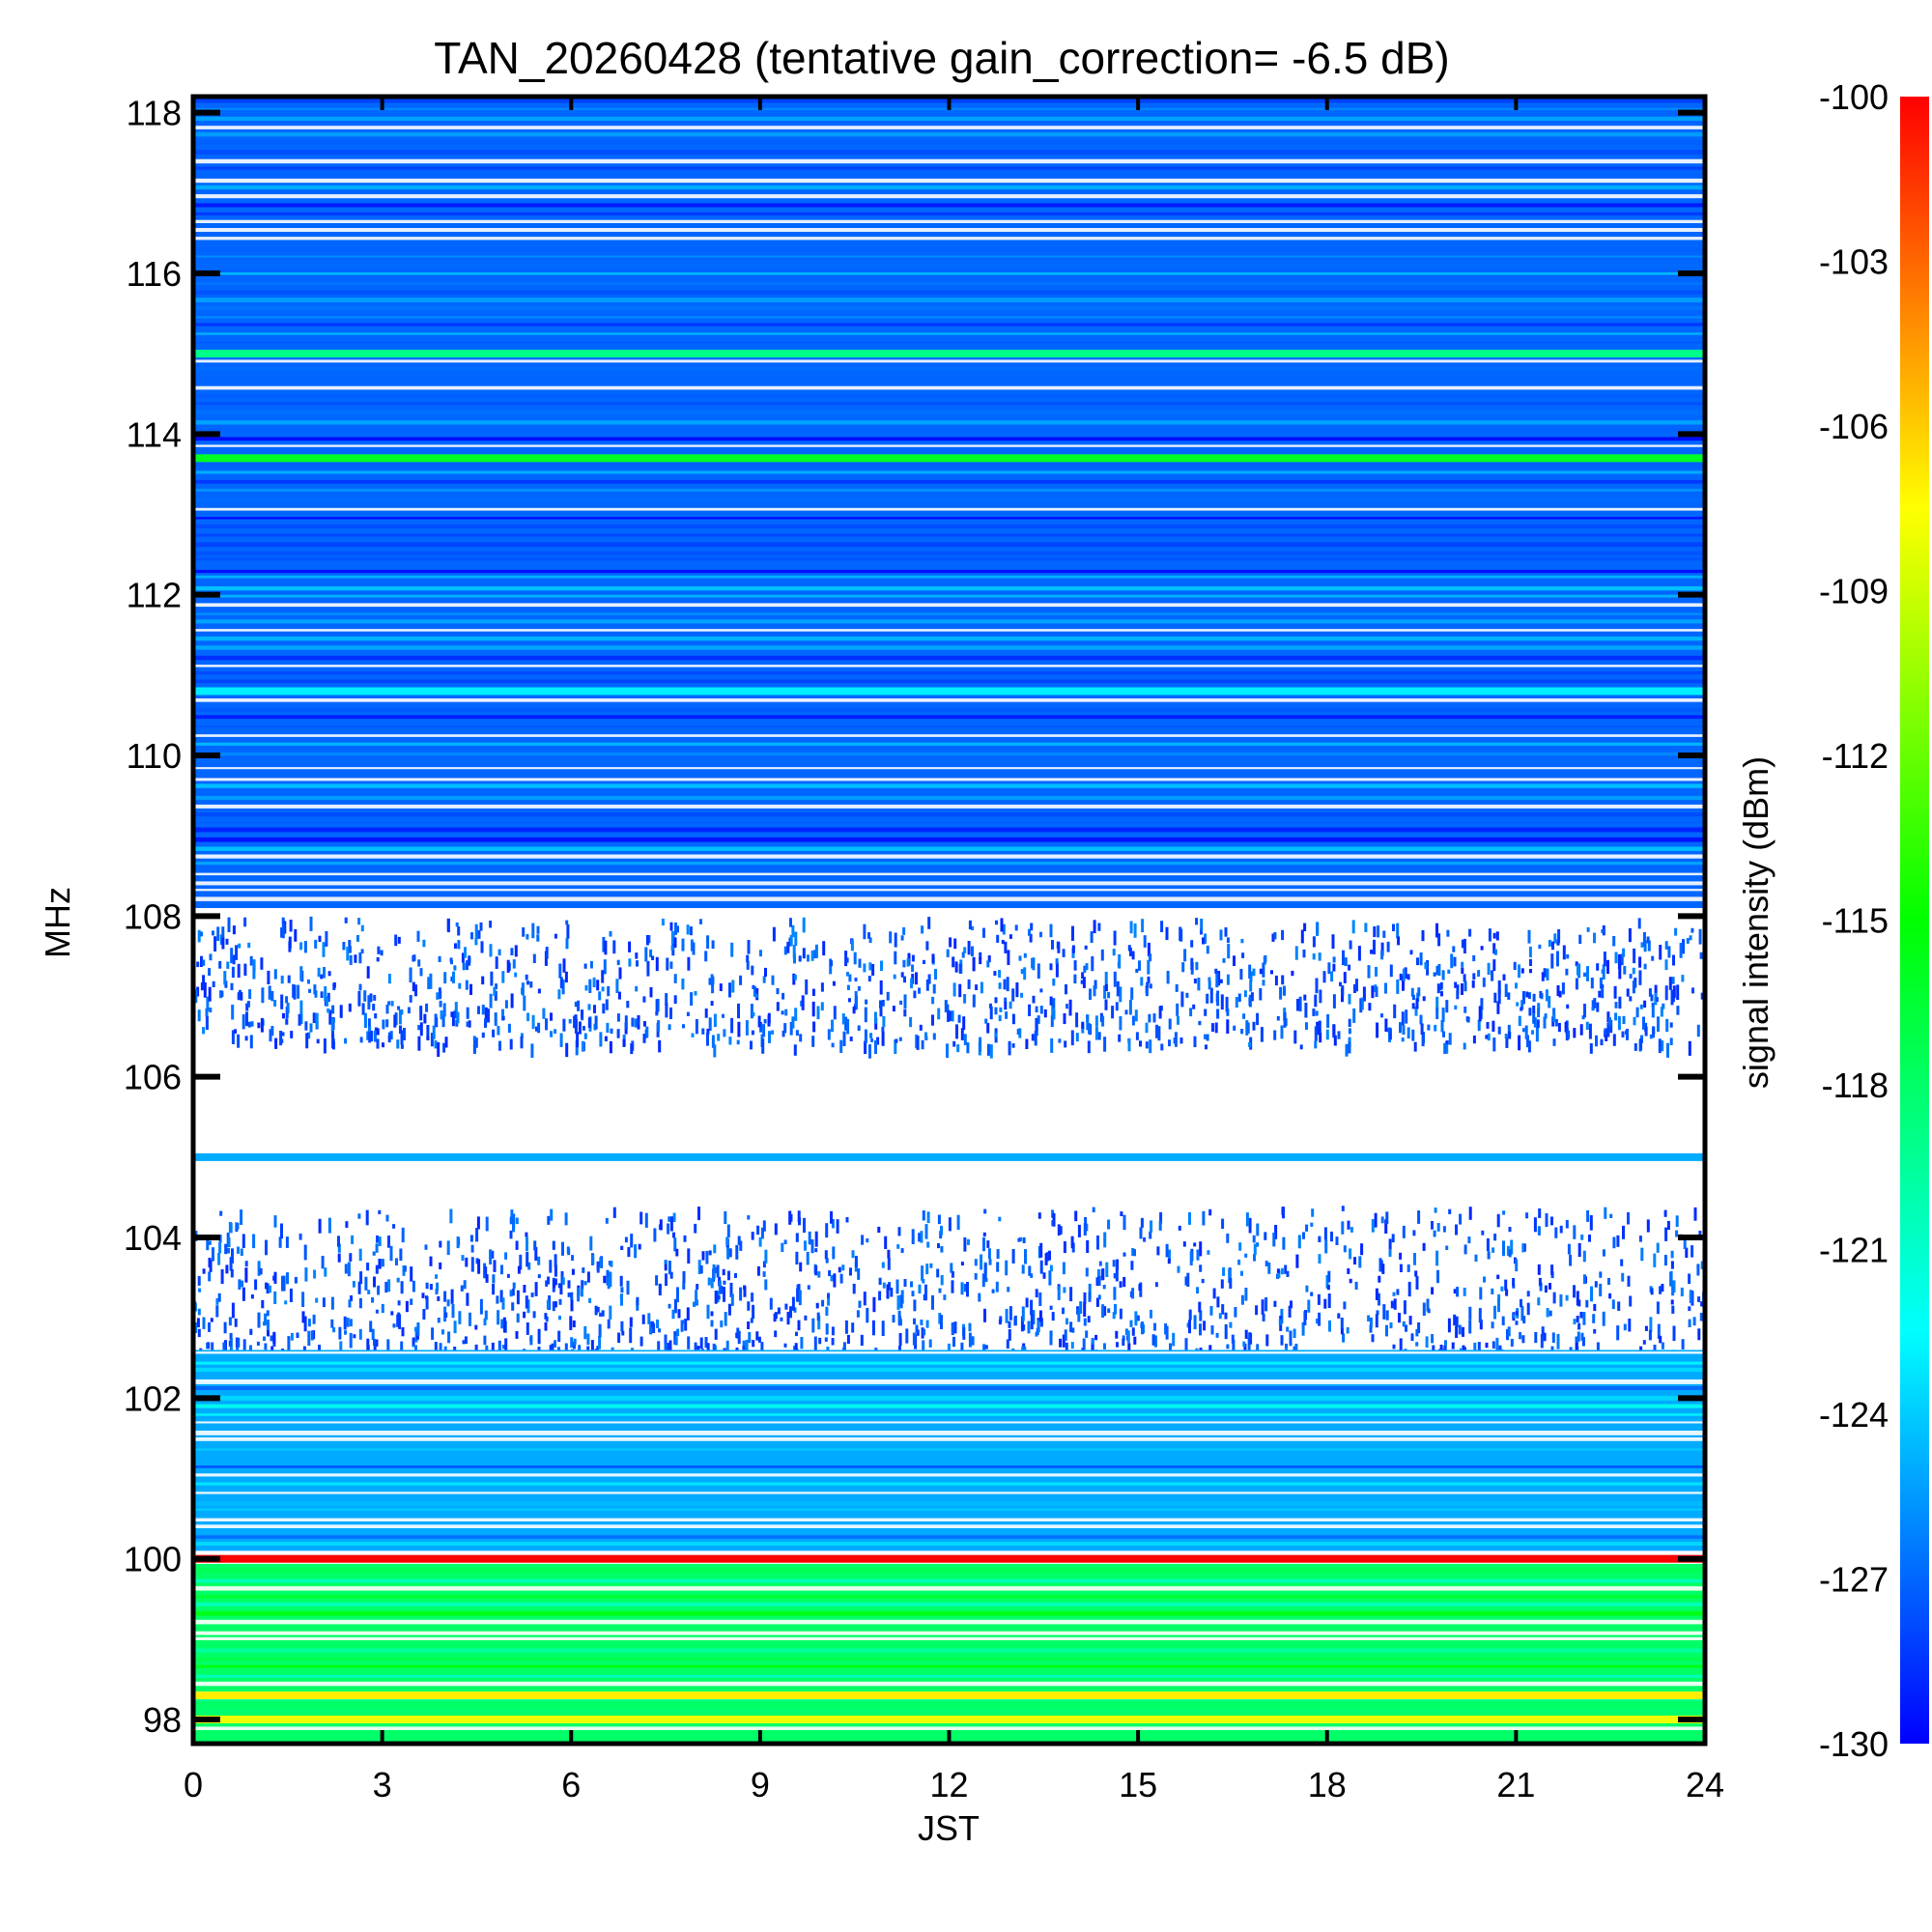 The image size is (1932, 1932). What do you see at coordinates (154, 595) in the screenshot?
I see `y-tick-label: 112` at bounding box center [154, 595].